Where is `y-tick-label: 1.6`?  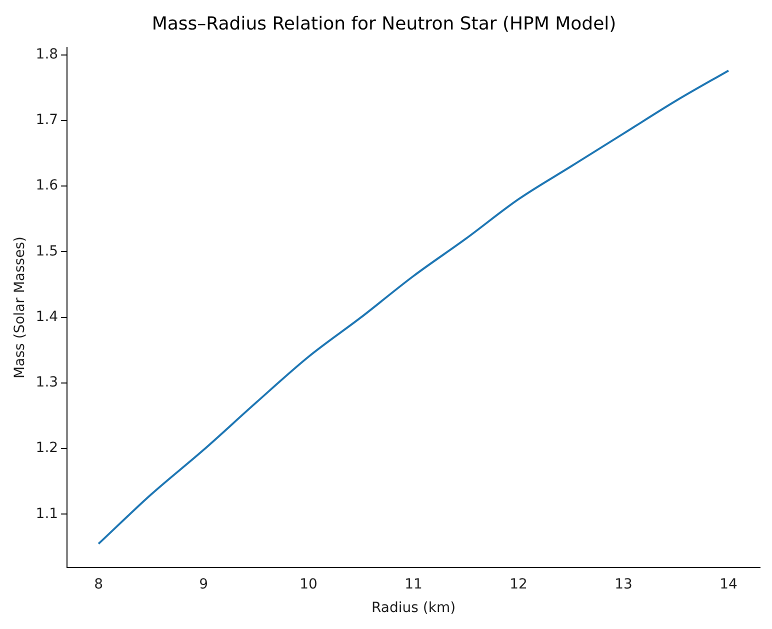
y-tick-label: 1.6 is located at coordinates (47, 186).